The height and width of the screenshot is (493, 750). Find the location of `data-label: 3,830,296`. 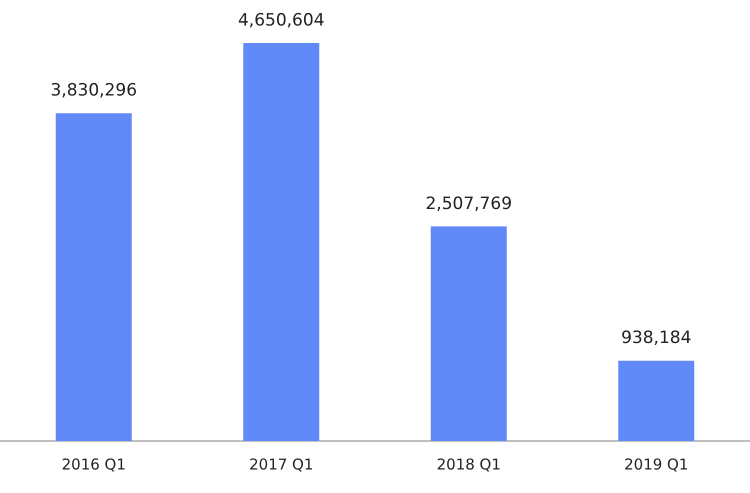

data-label: 3,830,296 is located at coordinates (94, 90).